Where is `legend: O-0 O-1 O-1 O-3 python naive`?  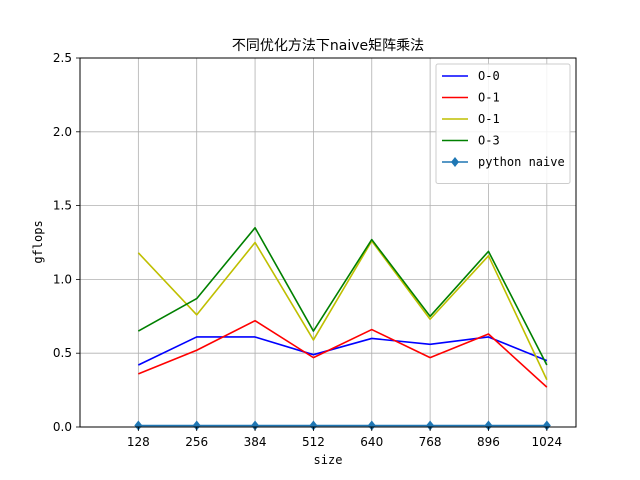 legend: O-0 O-1 O-1 O-3 python naive is located at coordinates (503, 123).